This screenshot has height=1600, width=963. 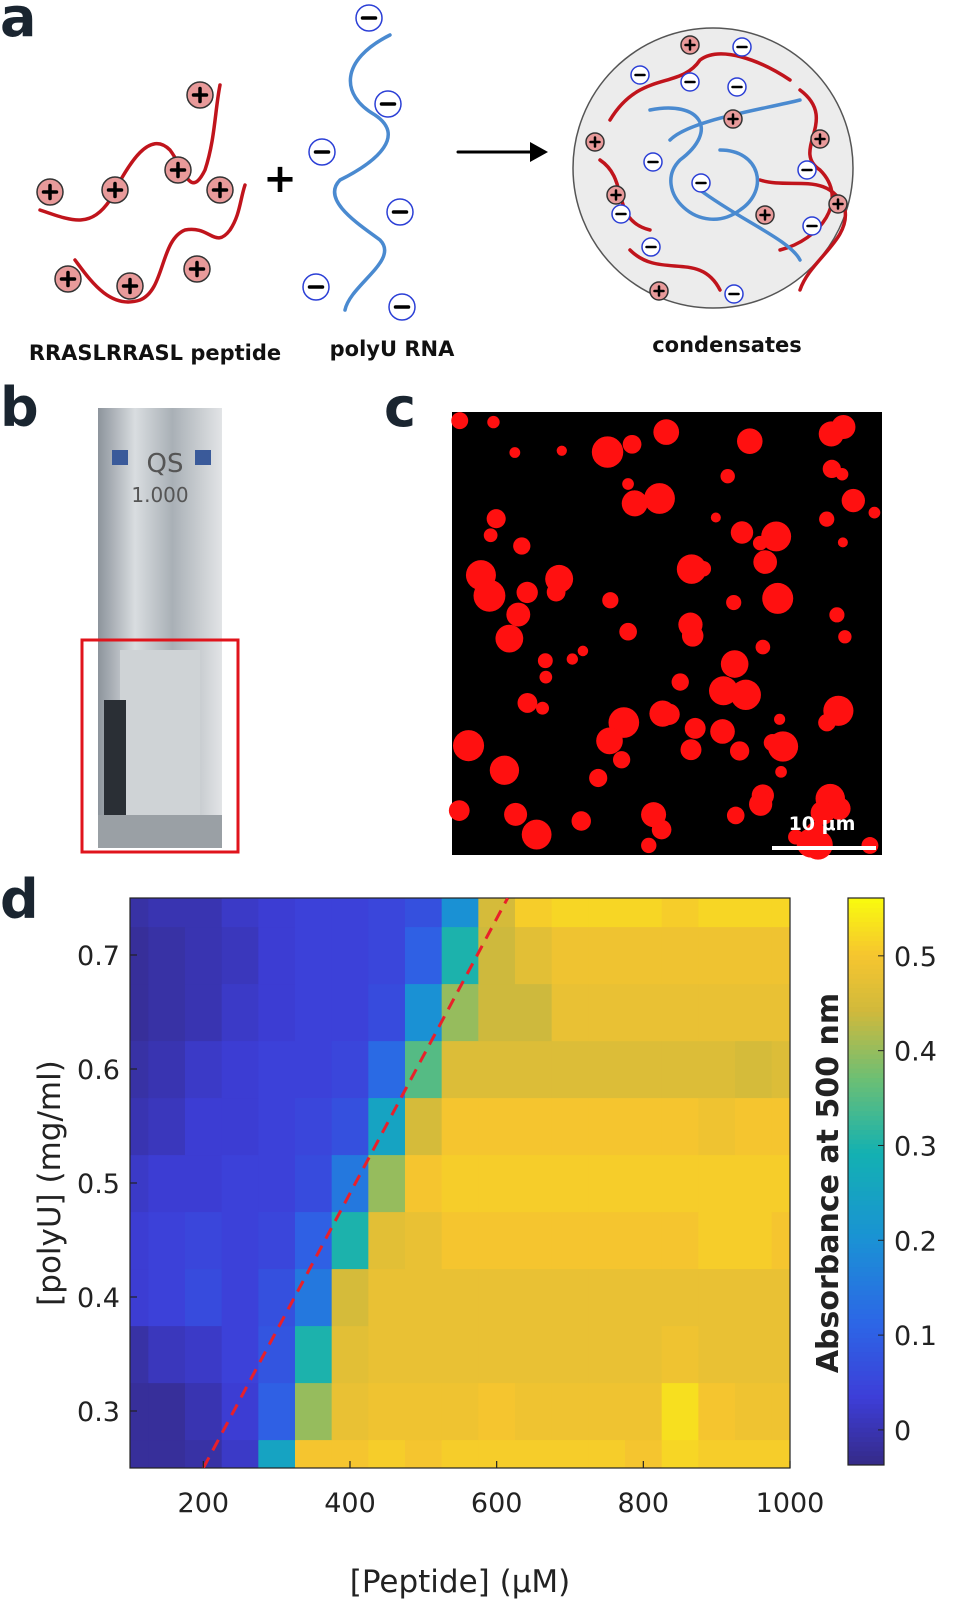 I want to click on colorbar-frame, so click(x=866, y=1181).